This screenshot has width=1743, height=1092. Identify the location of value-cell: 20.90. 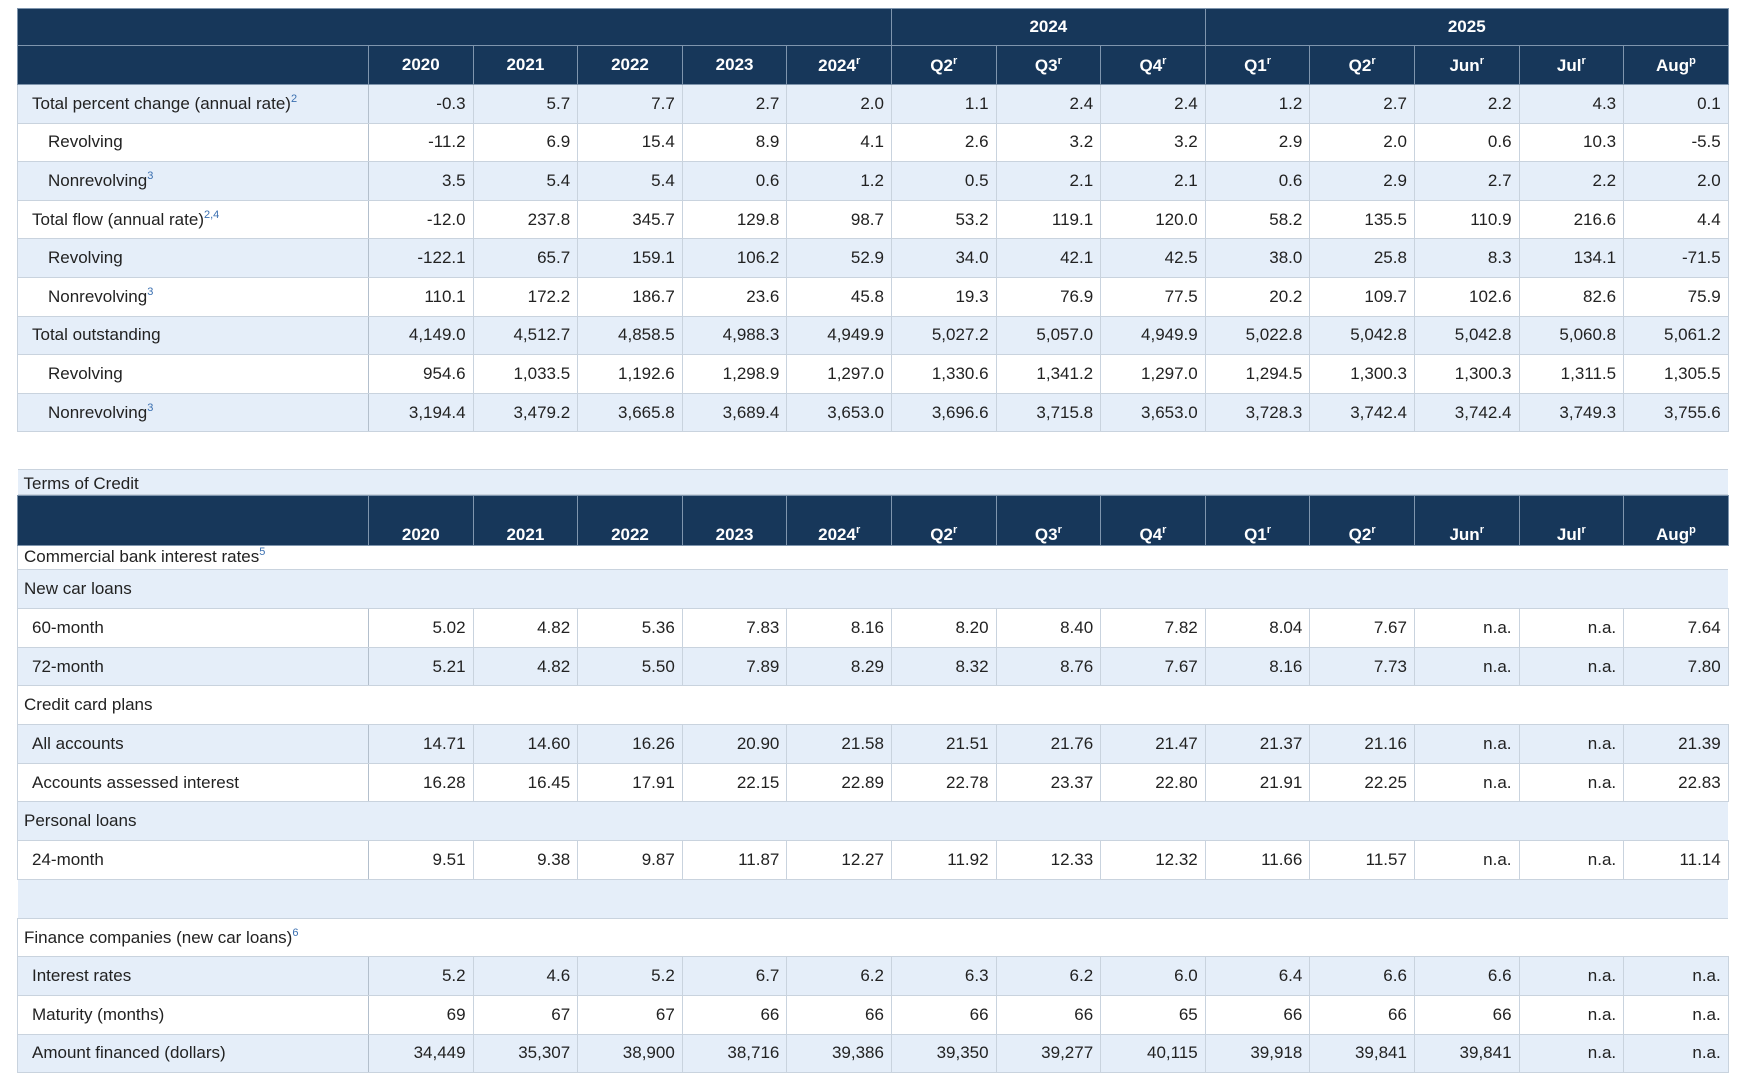
(734, 744).